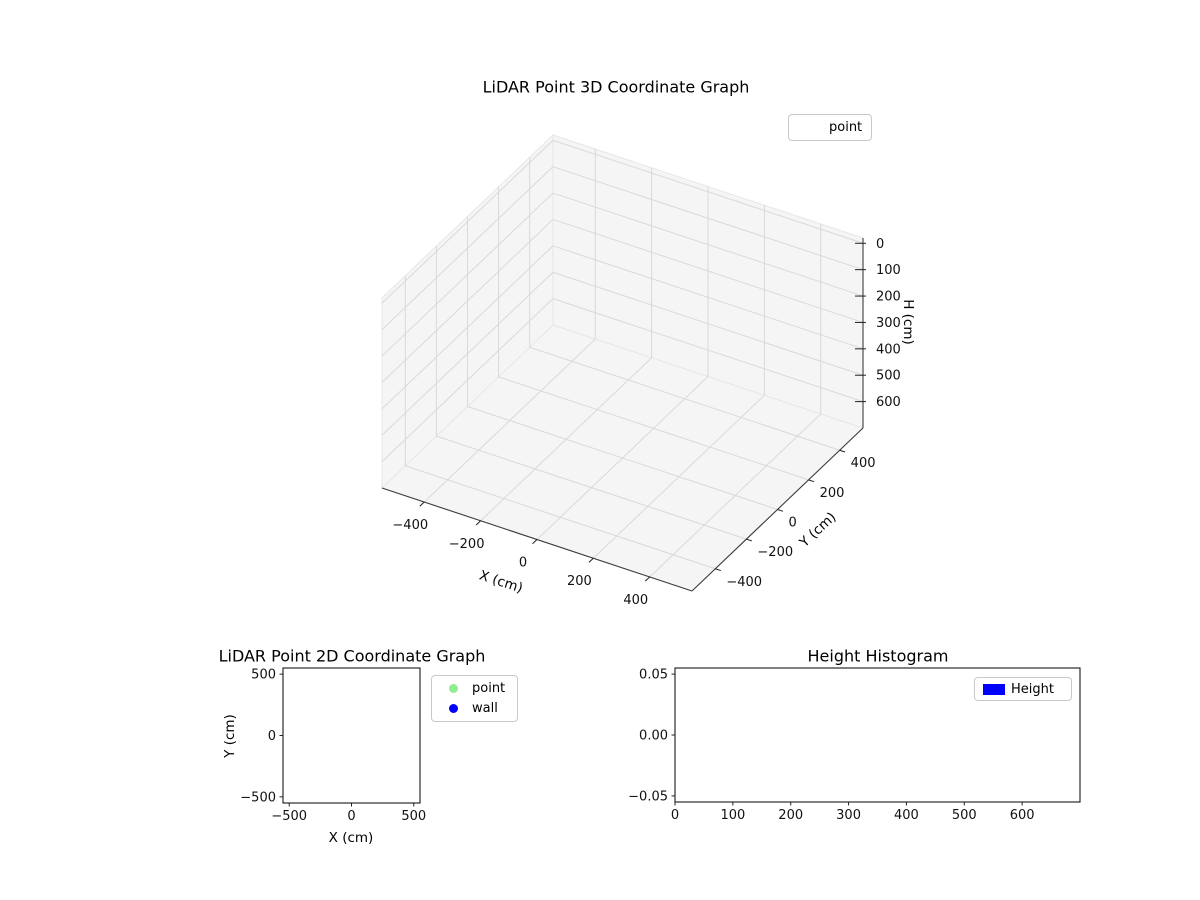 The width and height of the screenshot is (1200, 900). I want to click on x-tick-label: 600, so click(1022, 815).